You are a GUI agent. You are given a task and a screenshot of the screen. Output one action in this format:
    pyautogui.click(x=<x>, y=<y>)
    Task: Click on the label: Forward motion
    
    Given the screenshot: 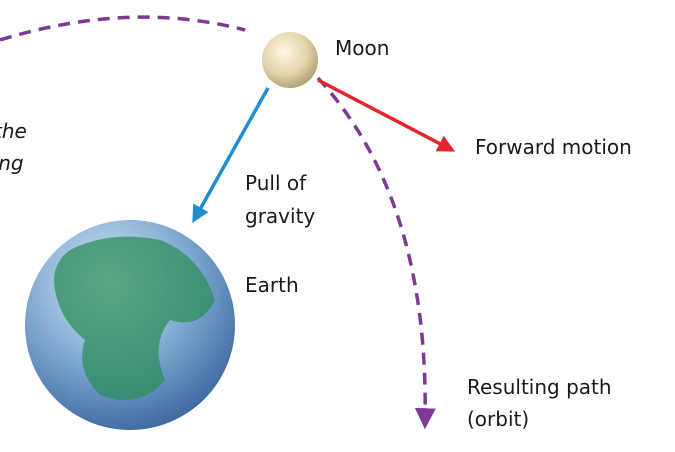 What is the action you would take?
    pyautogui.click(x=553, y=147)
    